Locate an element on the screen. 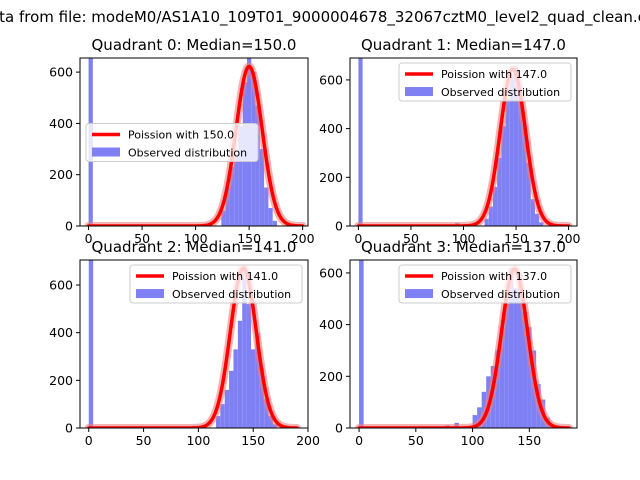 The image size is (640, 480). legend: Poission with 141.0 Observed distribution is located at coordinates (216, 284).